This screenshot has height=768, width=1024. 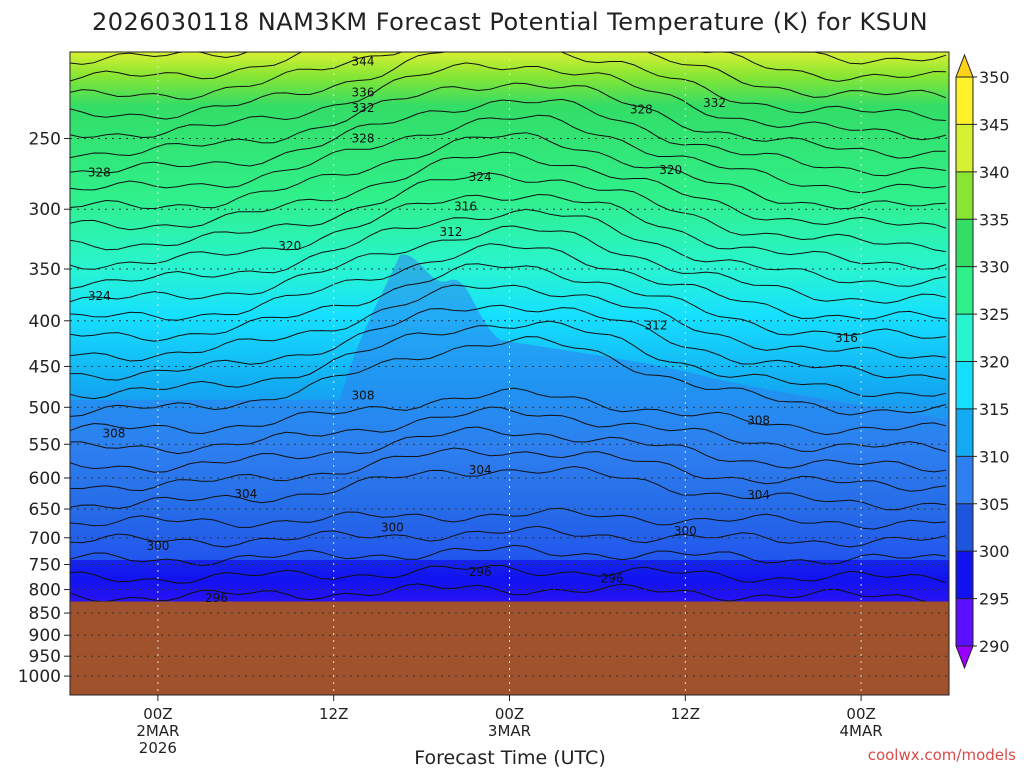 I want to click on colorbar-tick-label: 340, so click(x=994, y=172).